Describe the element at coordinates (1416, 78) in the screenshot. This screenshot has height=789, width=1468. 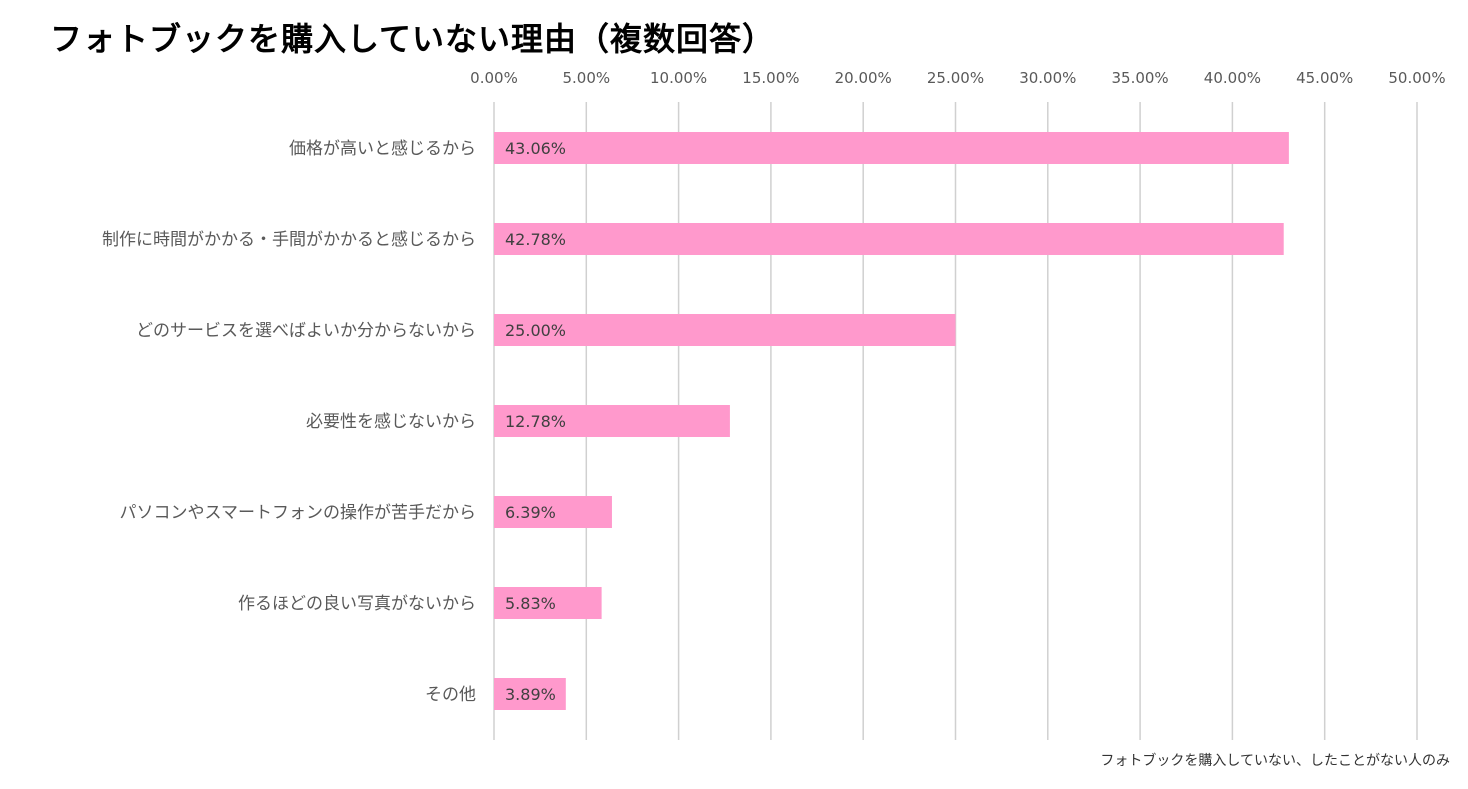
I see `x-tick-label: 50.00%` at that location.